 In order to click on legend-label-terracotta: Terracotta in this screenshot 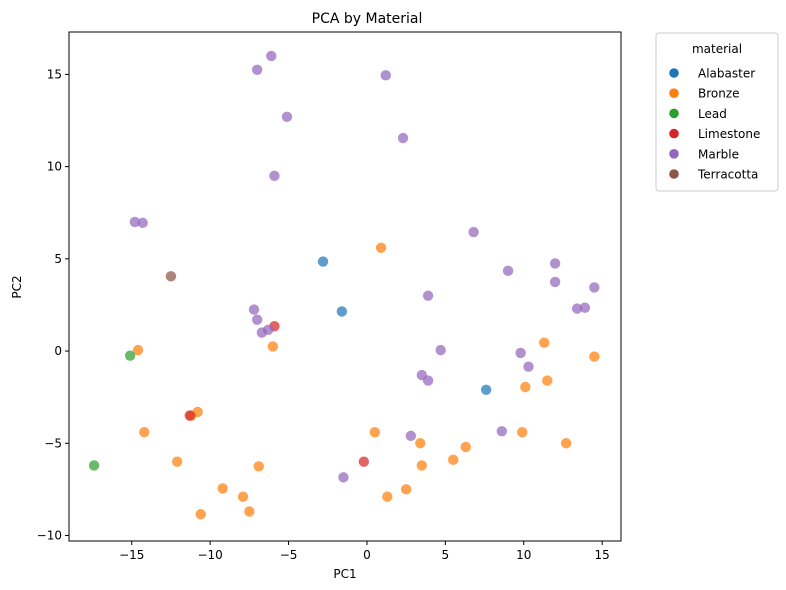, I will do `click(727, 175)`.